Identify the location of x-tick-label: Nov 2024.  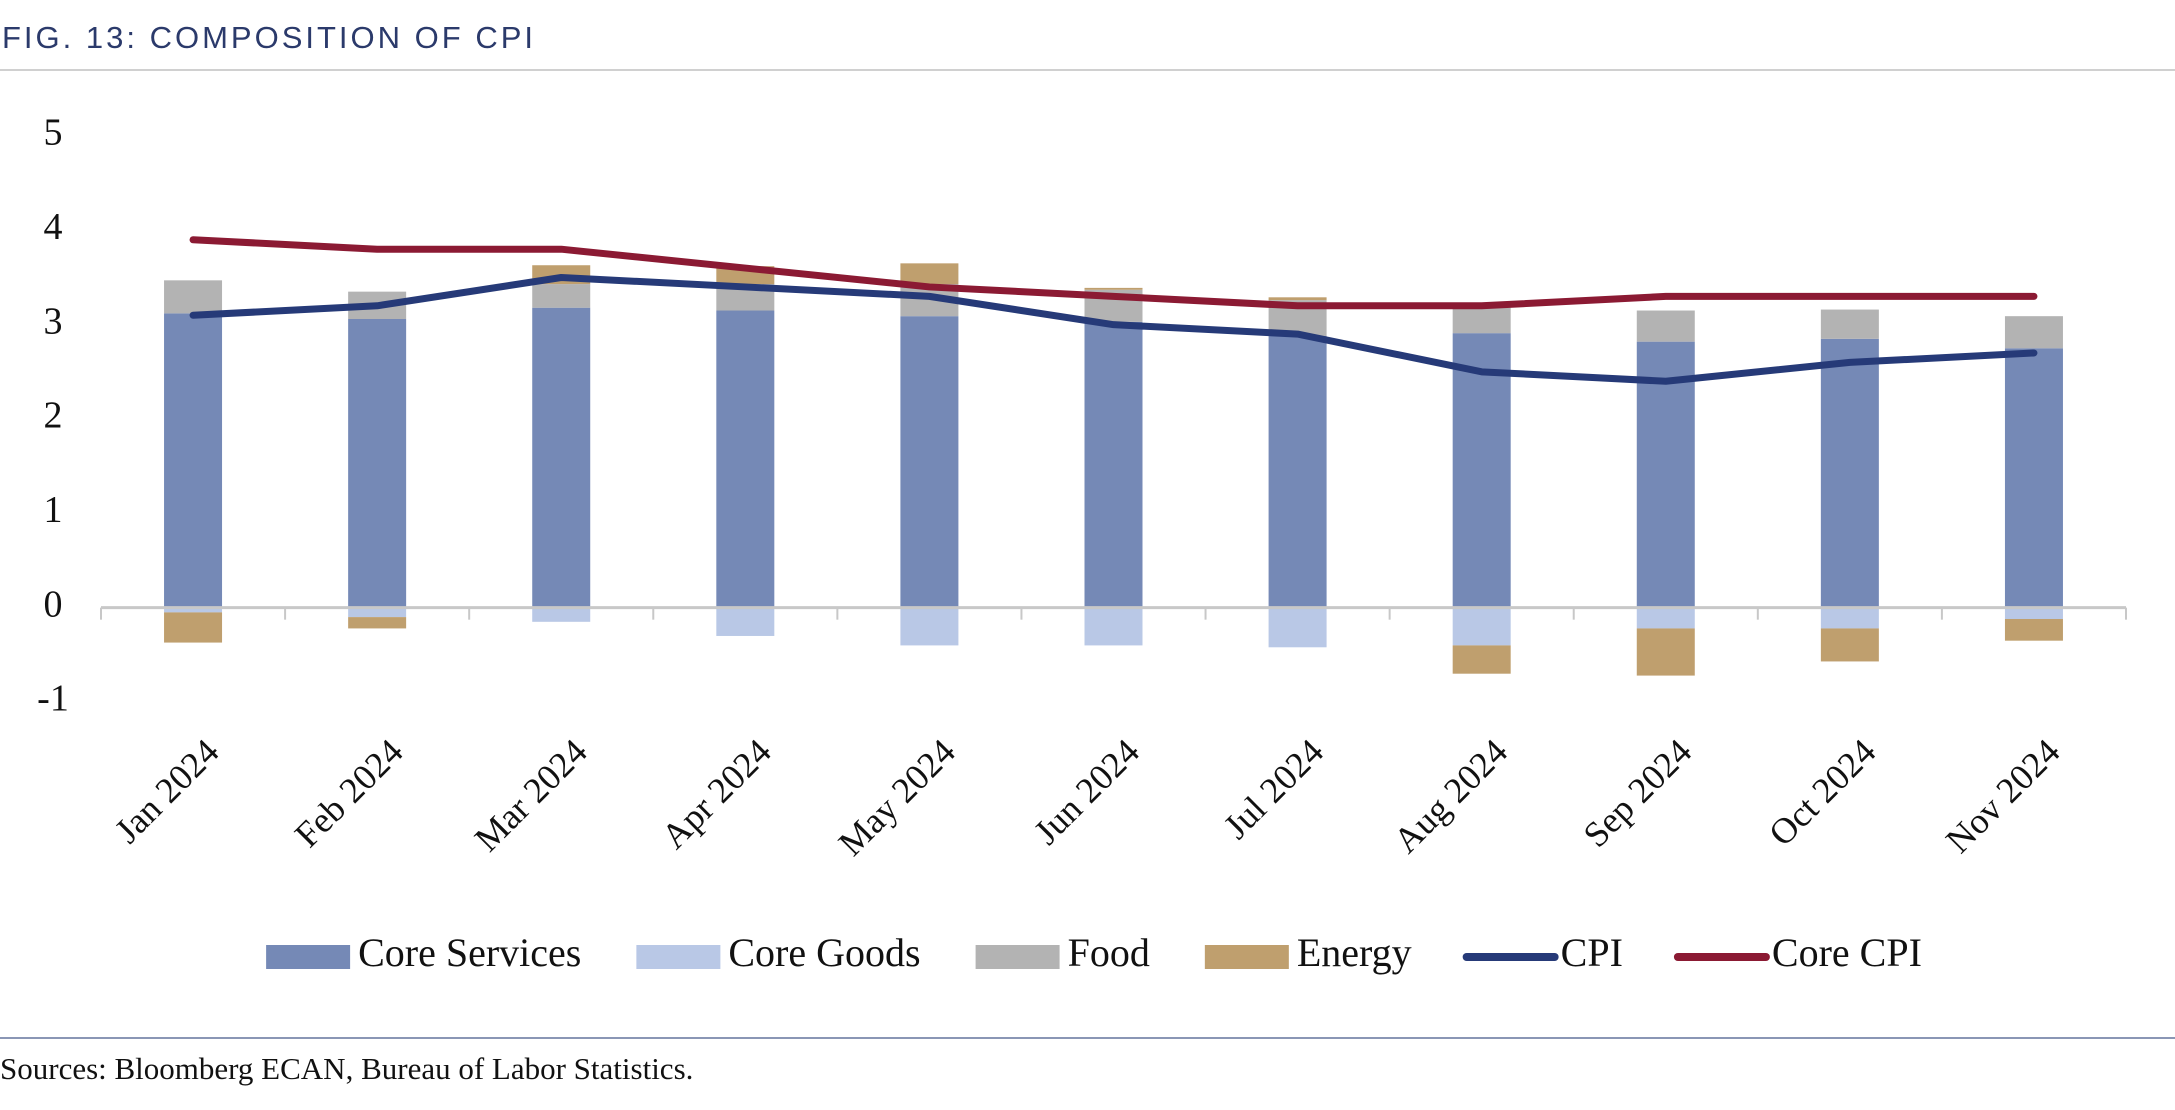
(2002, 795).